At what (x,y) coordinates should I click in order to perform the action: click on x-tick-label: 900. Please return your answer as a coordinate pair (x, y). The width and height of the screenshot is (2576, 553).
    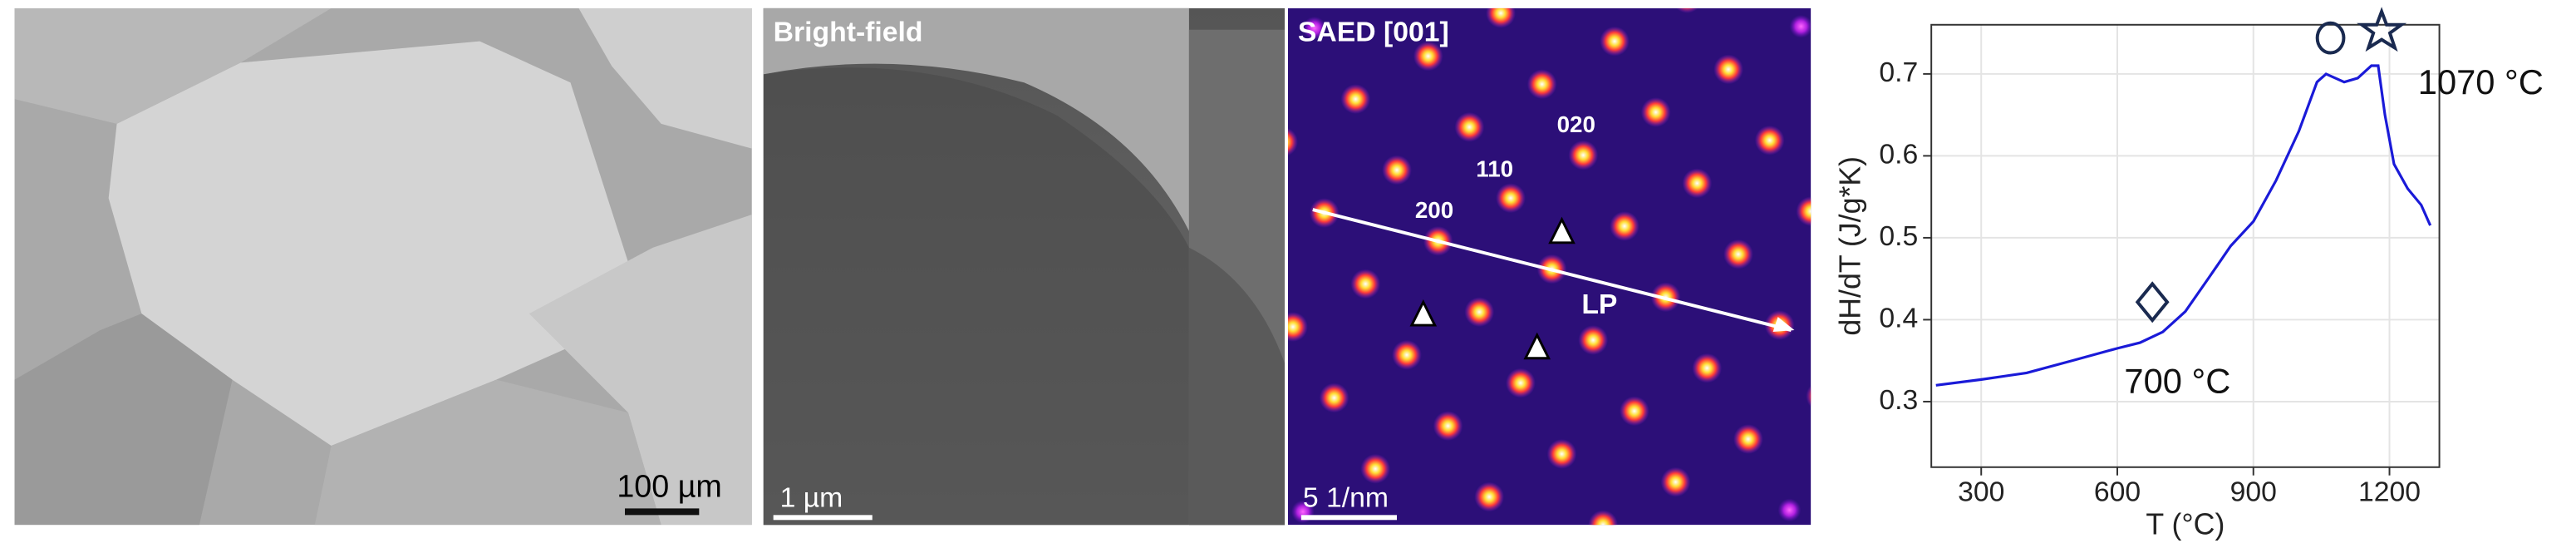
    Looking at the image, I should click on (2253, 492).